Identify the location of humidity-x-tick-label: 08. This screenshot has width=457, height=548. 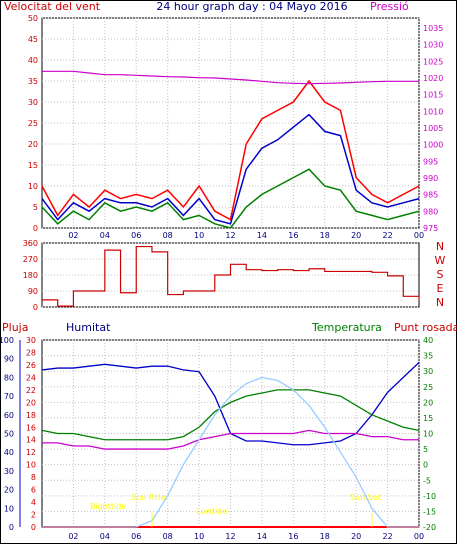
(168, 536).